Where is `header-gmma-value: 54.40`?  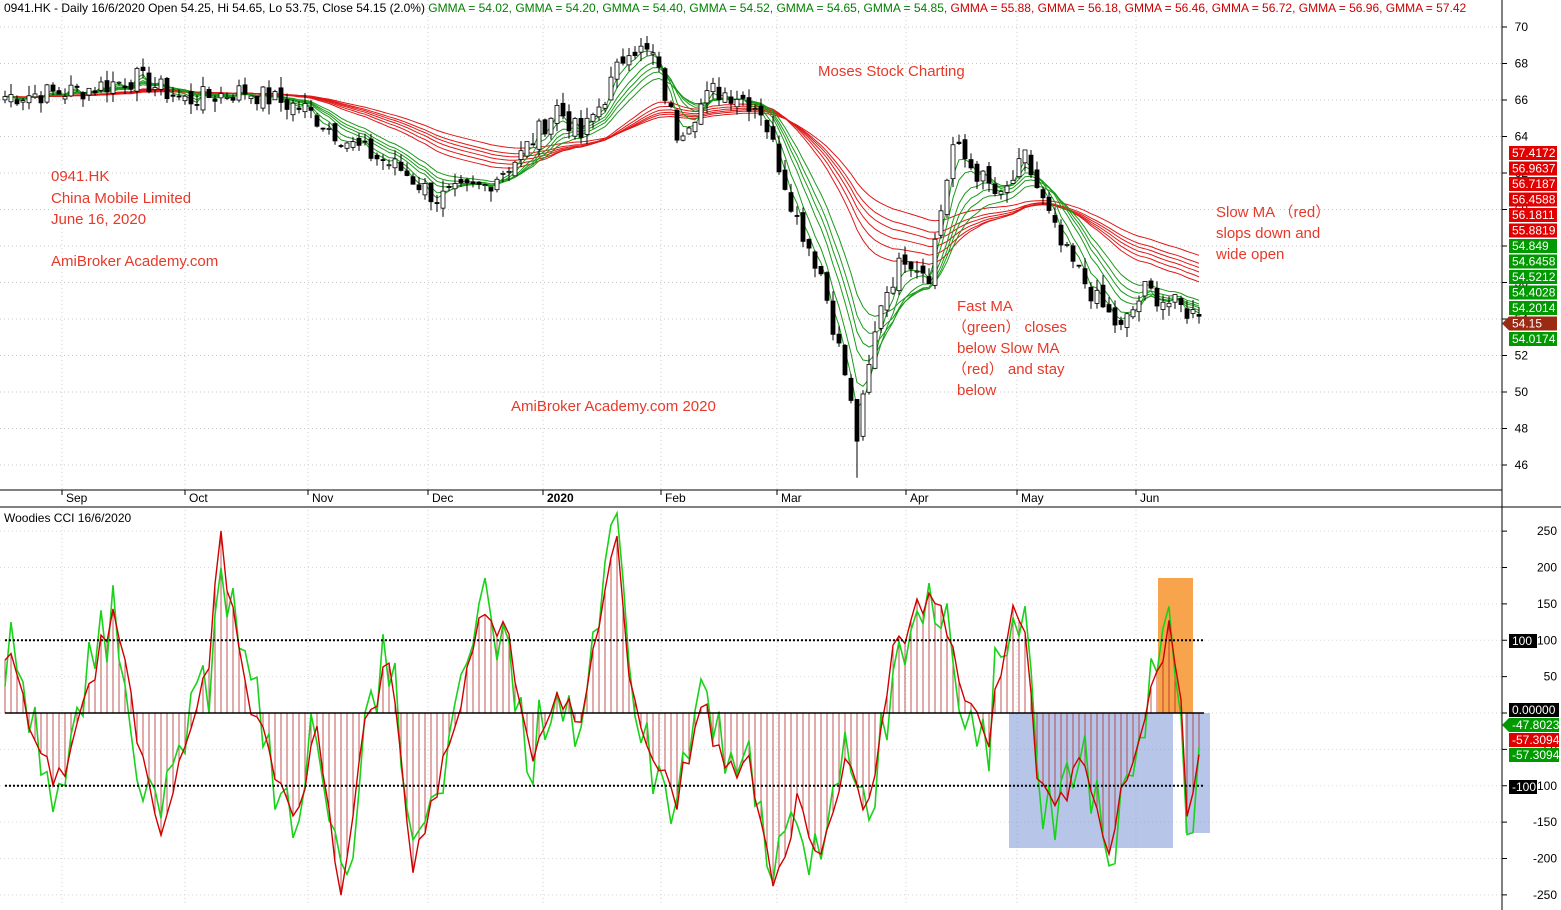 header-gmma-value: 54.40 is located at coordinates (668, 8).